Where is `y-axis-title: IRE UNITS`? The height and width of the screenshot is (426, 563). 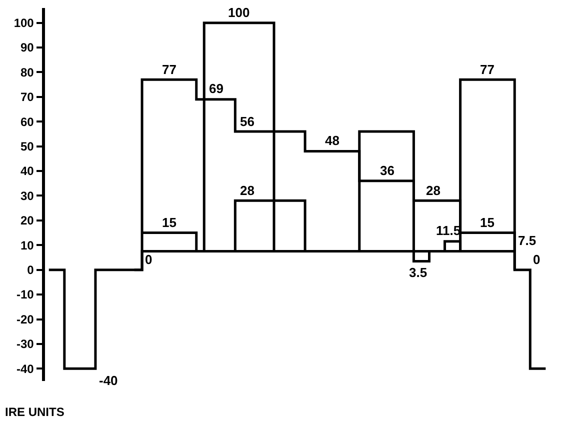 y-axis-title: IRE UNITS is located at coordinates (34, 412).